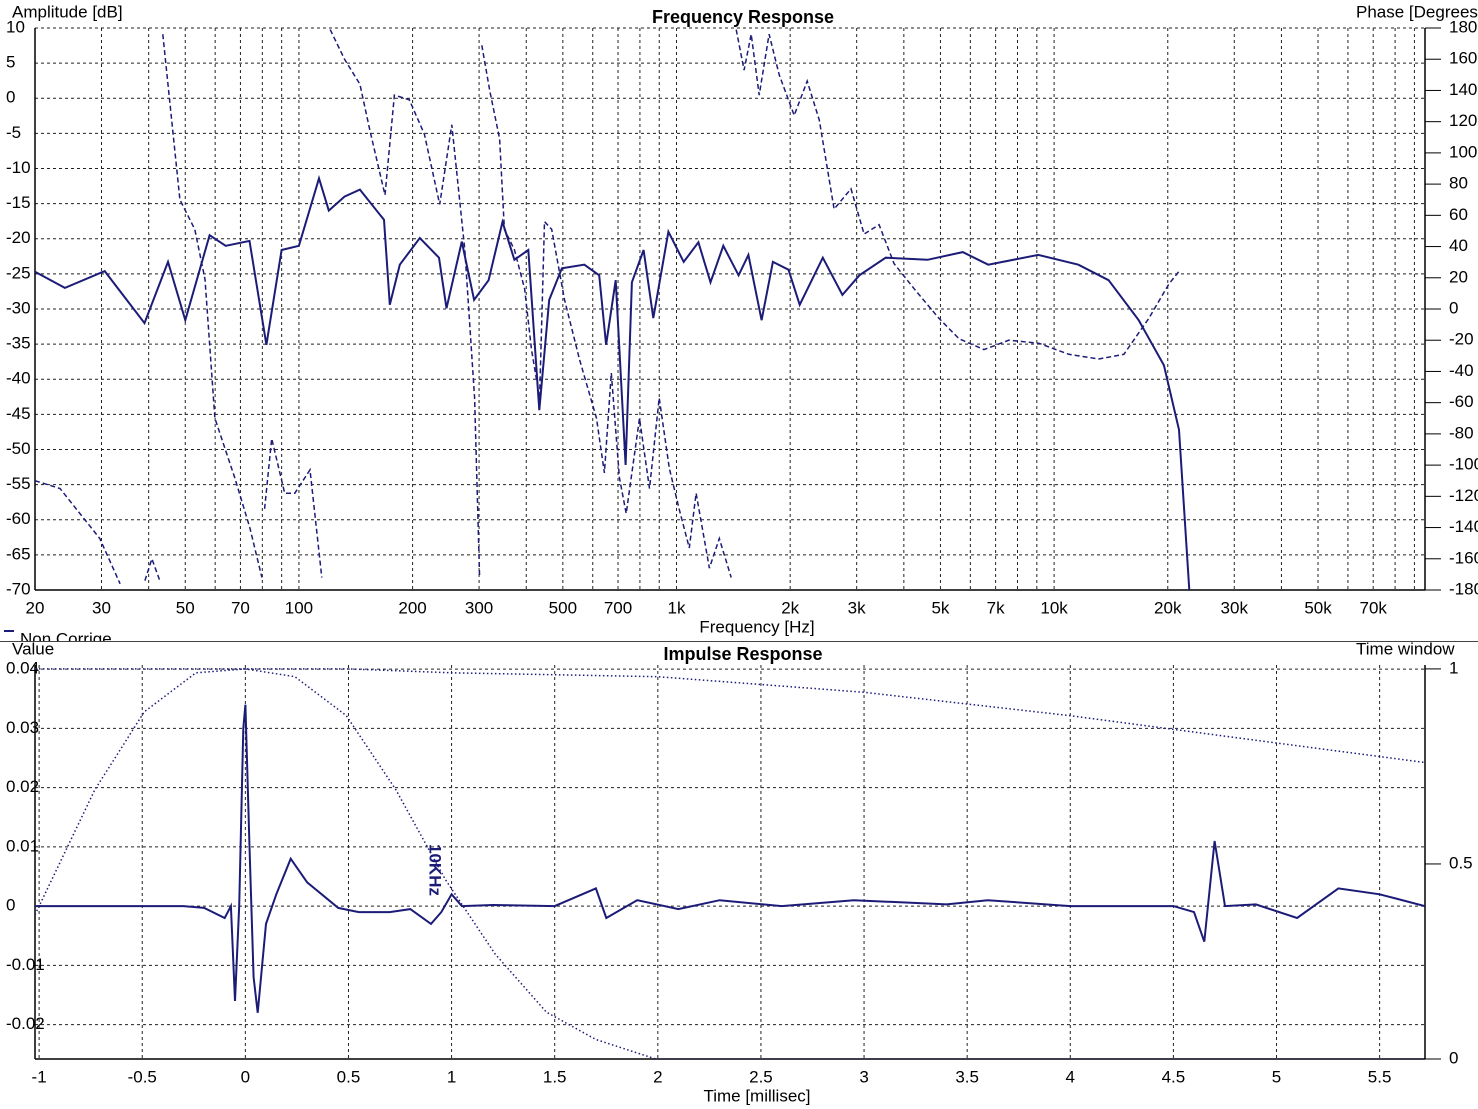  What do you see at coordinates (245, 1076) in the screenshot?
I see `x-tick-label: 0` at bounding box center [245, 1076].